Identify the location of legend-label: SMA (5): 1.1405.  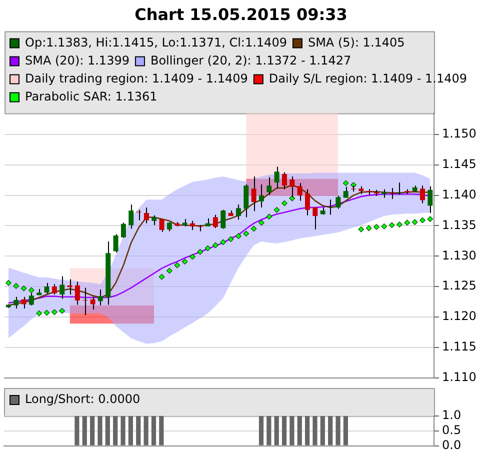
(356, 42).